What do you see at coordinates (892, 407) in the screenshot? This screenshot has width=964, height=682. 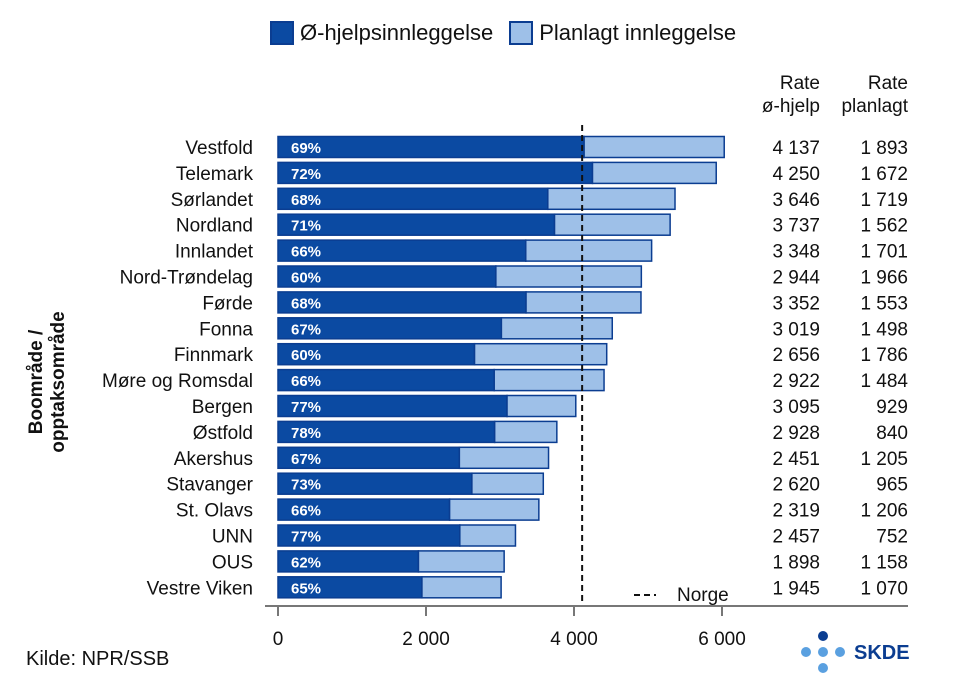 I see `rate-planned-value: 929` at bounding box center [892, 407].